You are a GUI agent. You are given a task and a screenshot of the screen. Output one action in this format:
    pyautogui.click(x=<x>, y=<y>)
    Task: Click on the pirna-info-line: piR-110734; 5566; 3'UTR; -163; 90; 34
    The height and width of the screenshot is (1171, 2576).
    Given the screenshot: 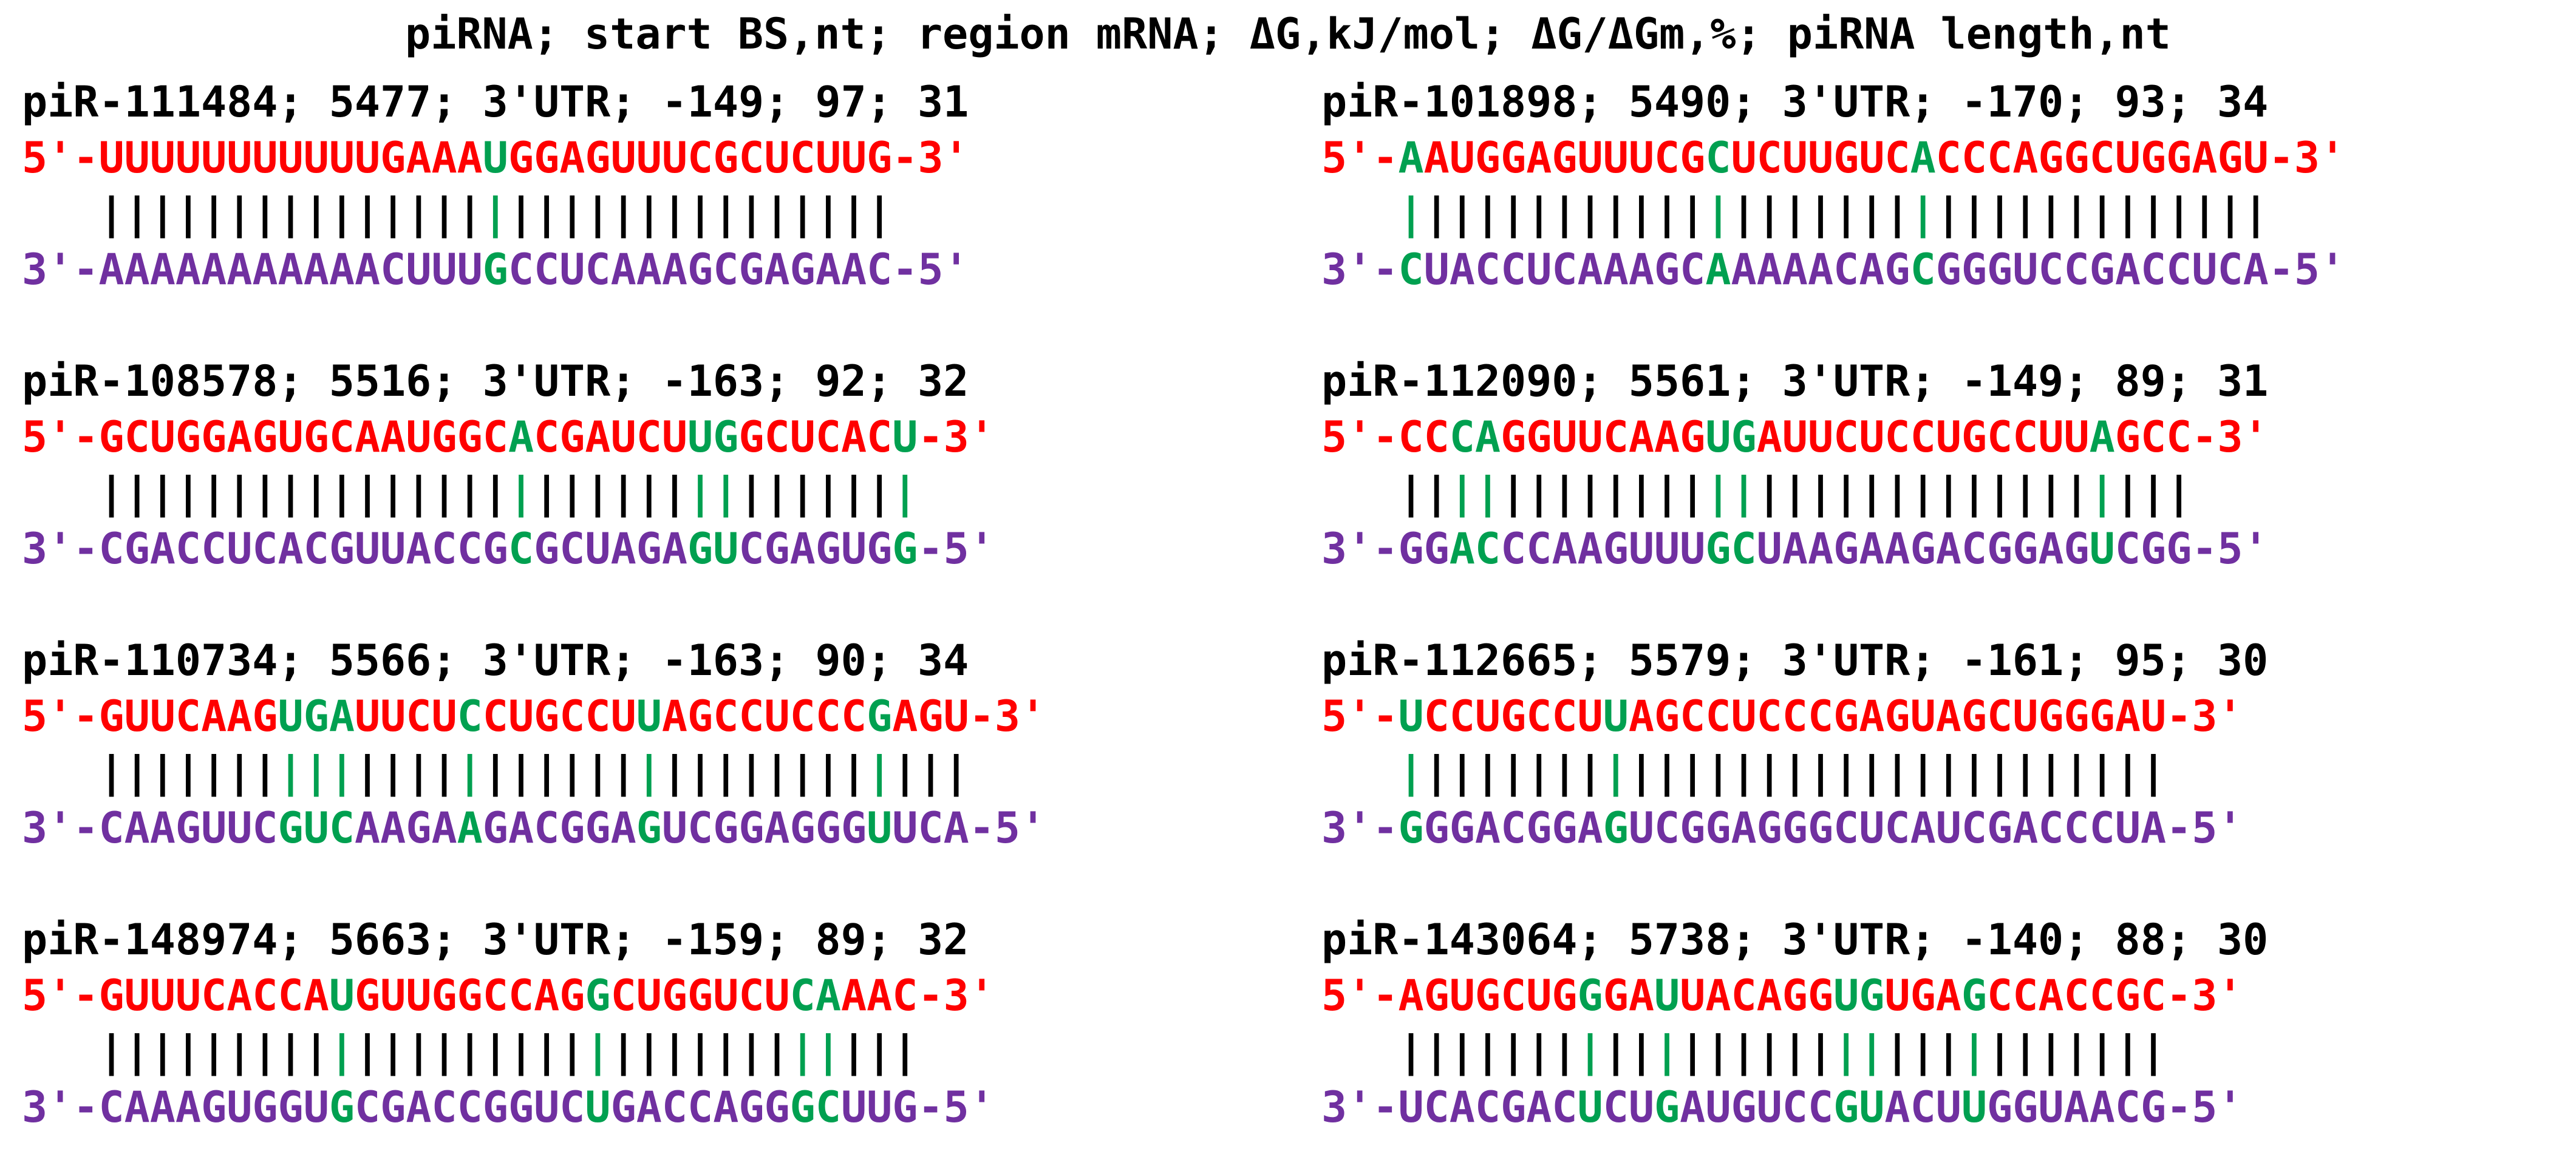 What is the action you would take?
    pyautogui.click(x=496, y=660)
    